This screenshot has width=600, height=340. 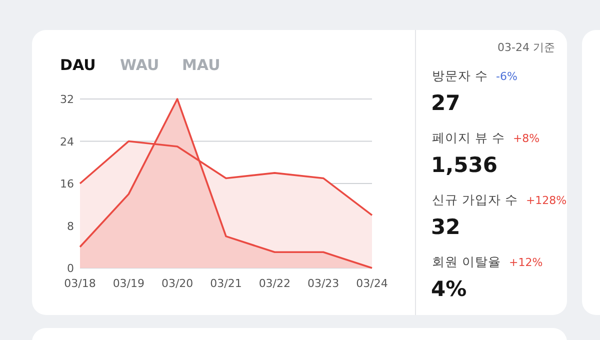 I want to click on text: +8%, so click(x=526, y=138).